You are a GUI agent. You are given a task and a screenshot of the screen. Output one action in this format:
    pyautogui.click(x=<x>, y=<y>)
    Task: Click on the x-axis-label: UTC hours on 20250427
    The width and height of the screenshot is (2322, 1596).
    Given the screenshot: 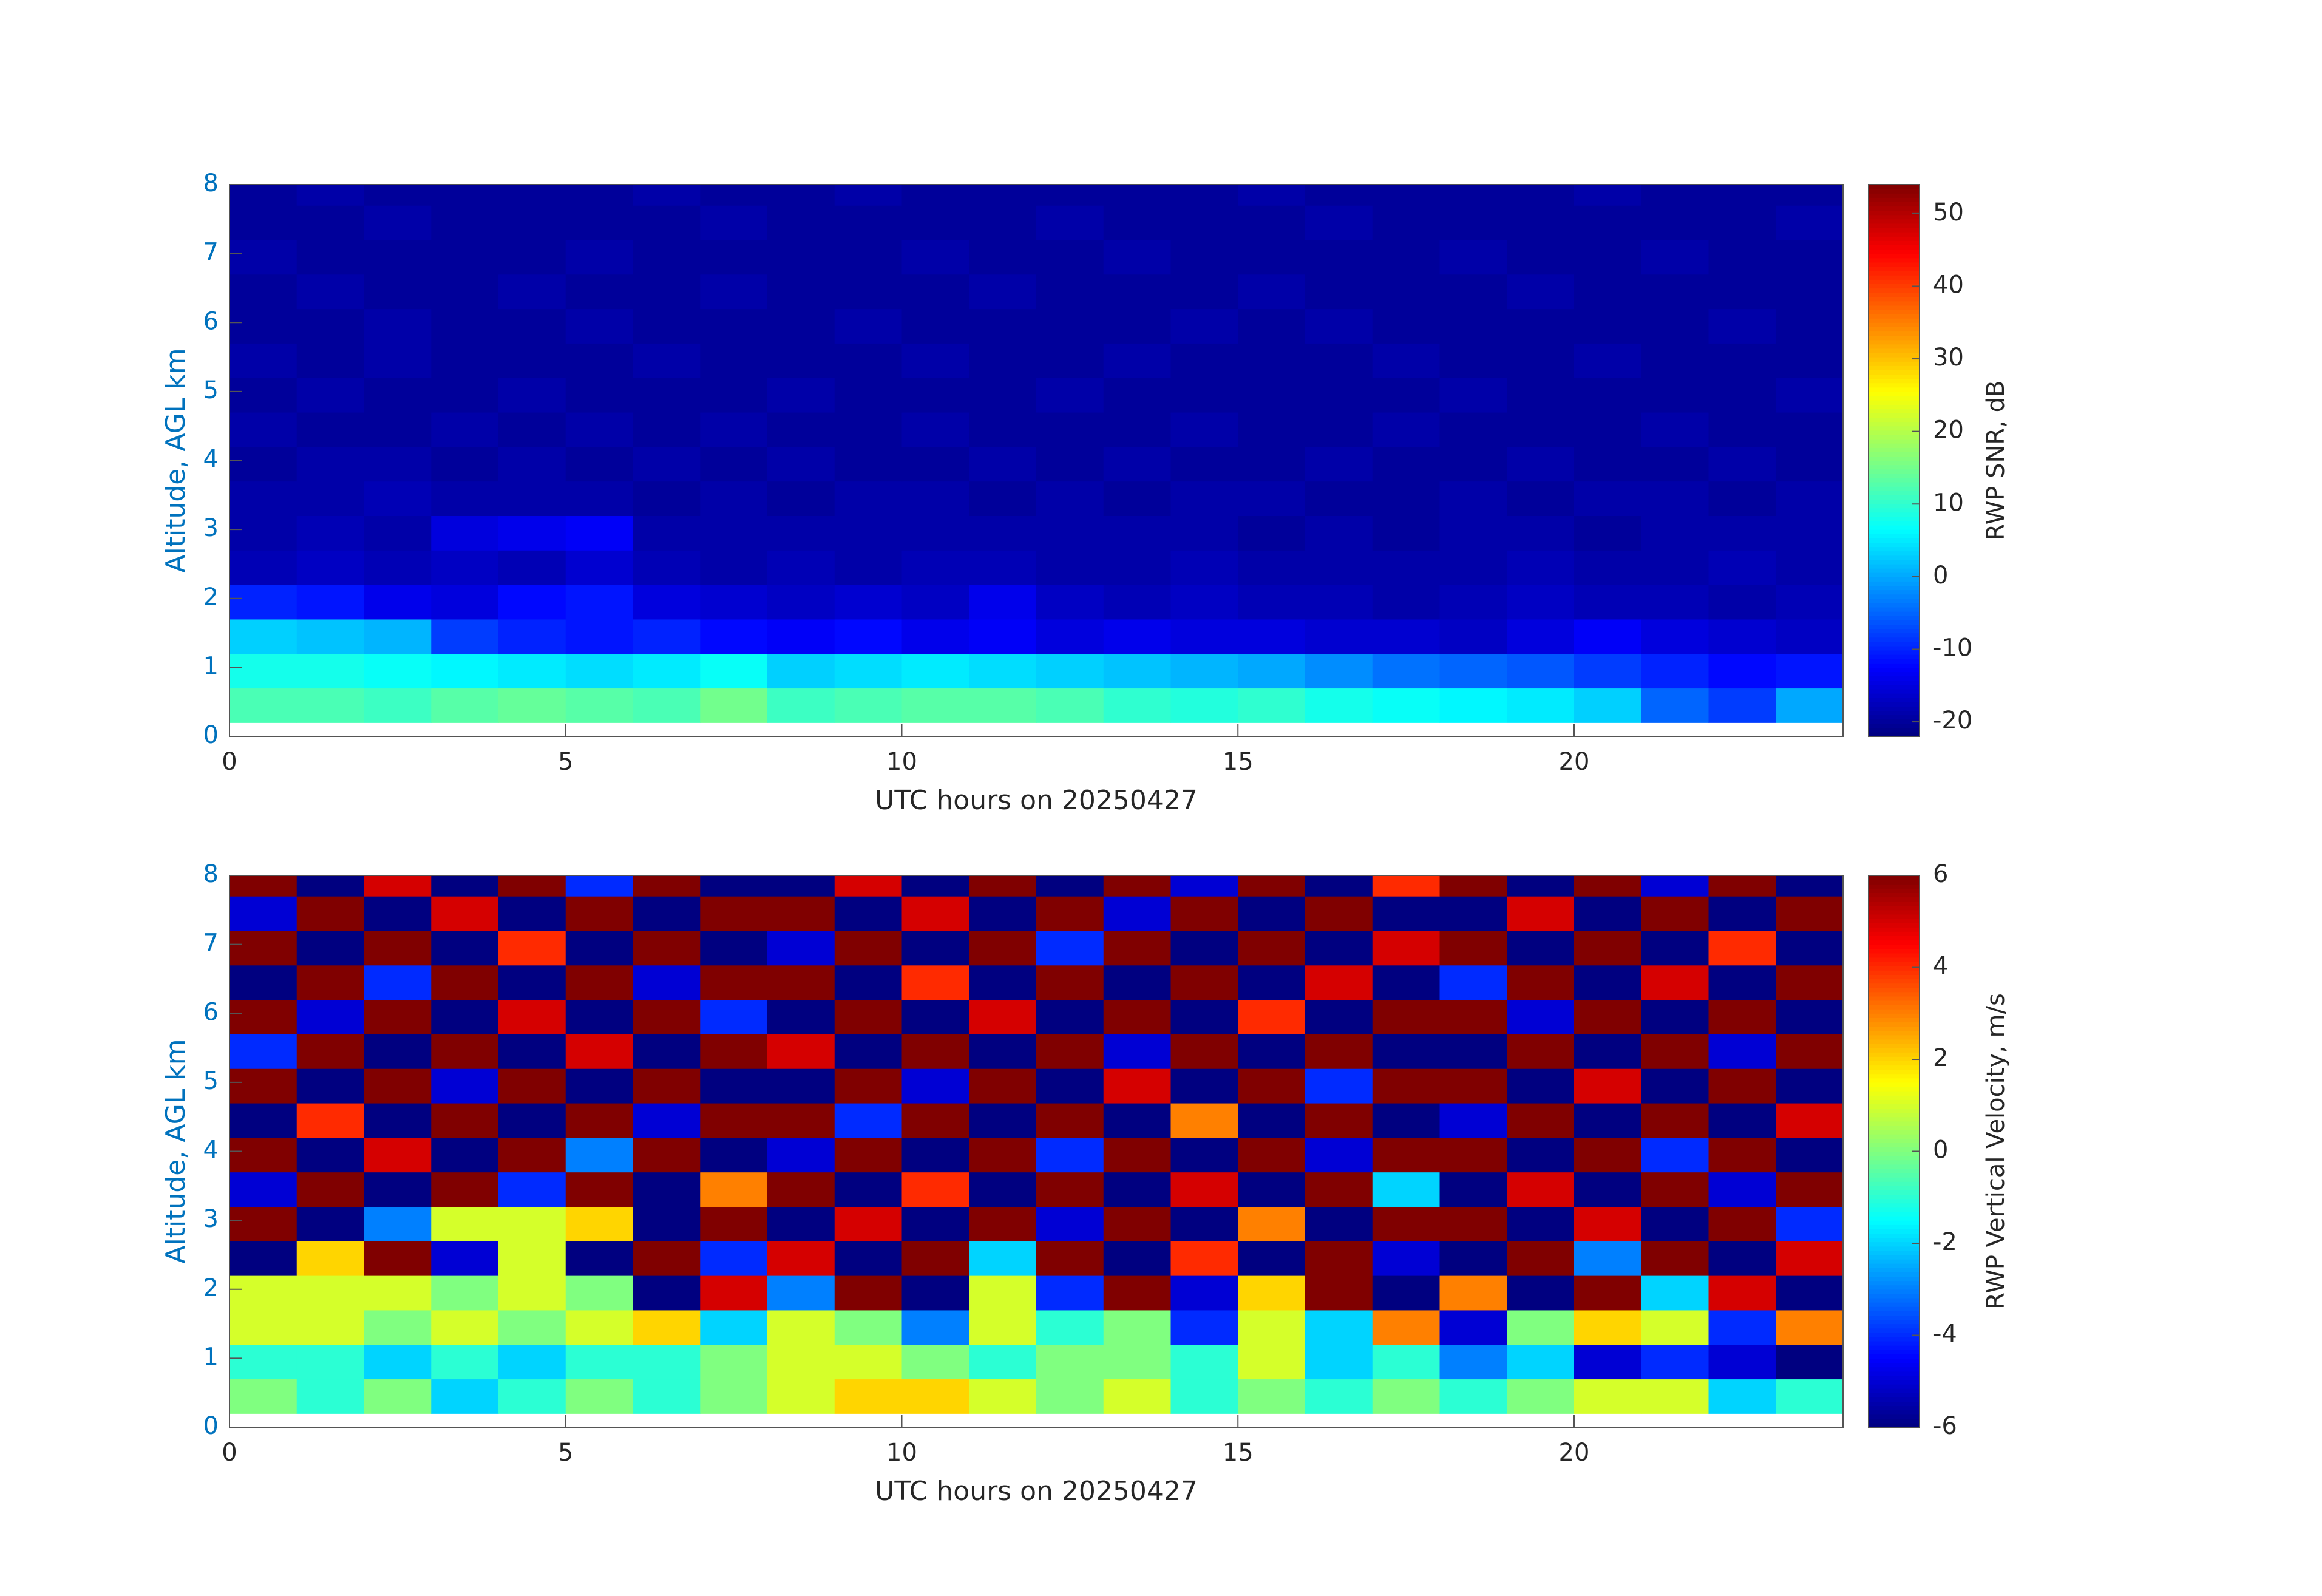 What is the action you would take?
    pyautogui.click(x=1036, y=800)
    